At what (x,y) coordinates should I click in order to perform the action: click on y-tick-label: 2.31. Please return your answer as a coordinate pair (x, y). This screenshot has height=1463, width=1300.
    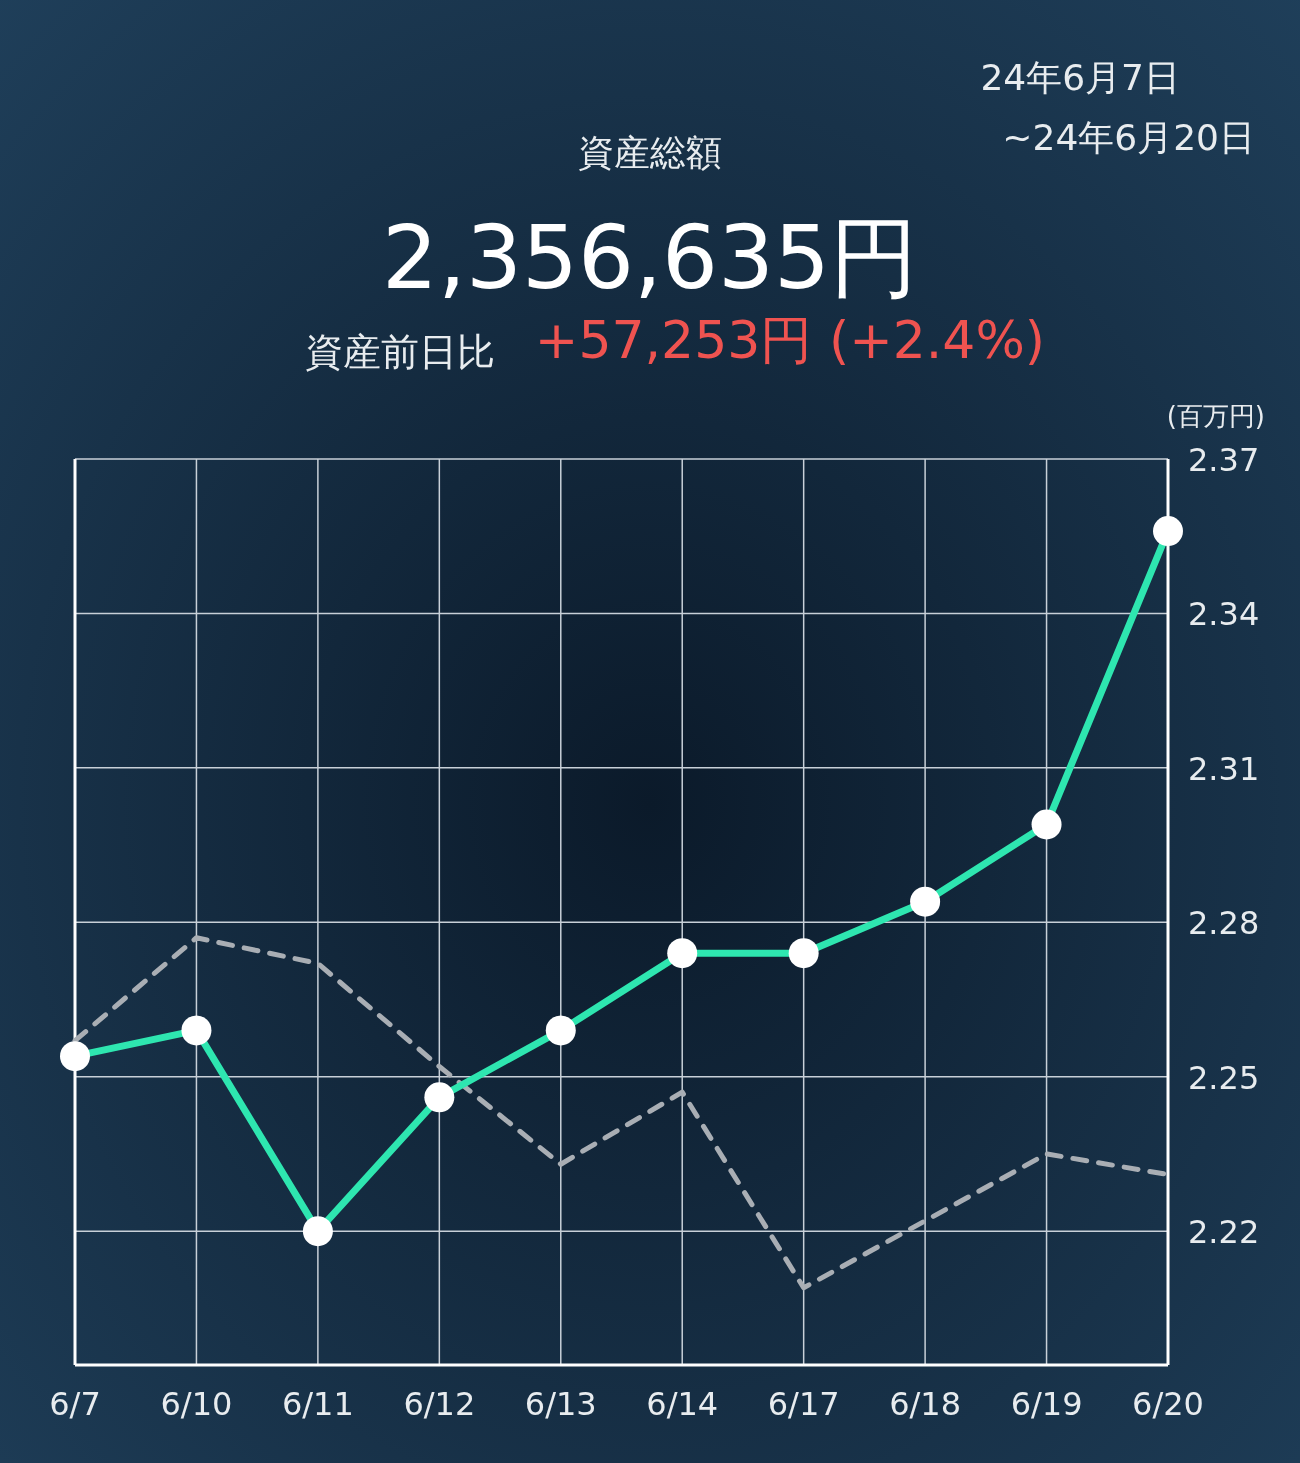
    Looking at the image, I should click on (1224, 768).